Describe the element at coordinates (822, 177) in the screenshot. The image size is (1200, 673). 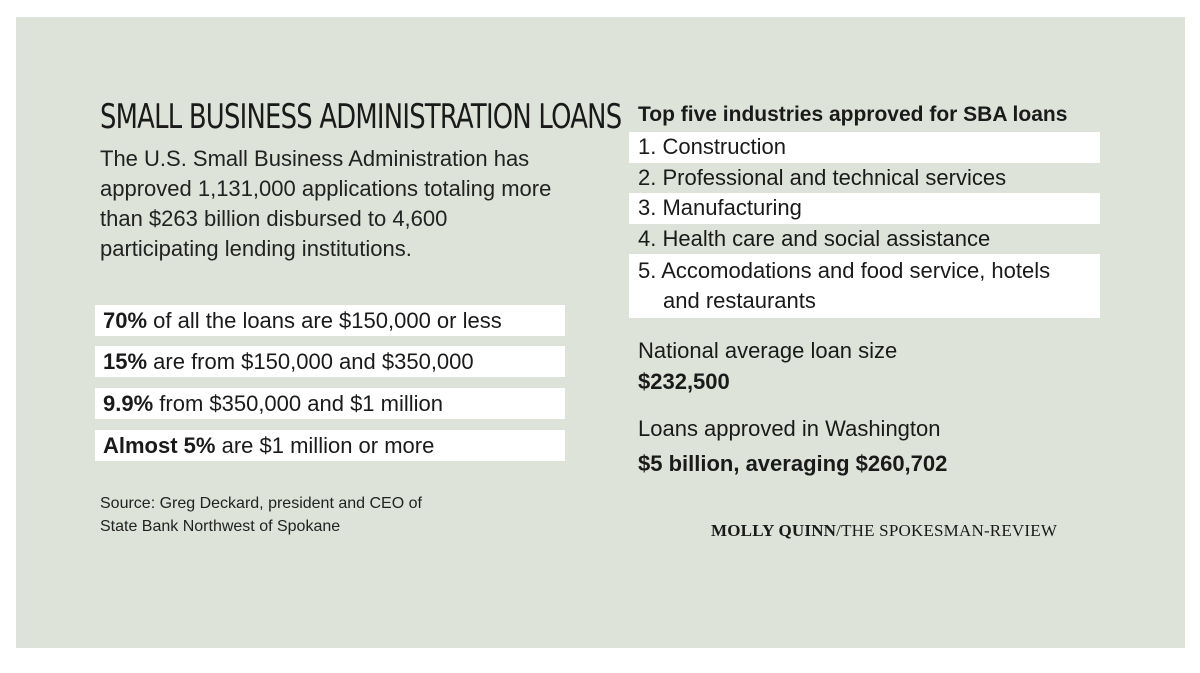
I see `industry-label: 2. Professional and technical services` at that location.